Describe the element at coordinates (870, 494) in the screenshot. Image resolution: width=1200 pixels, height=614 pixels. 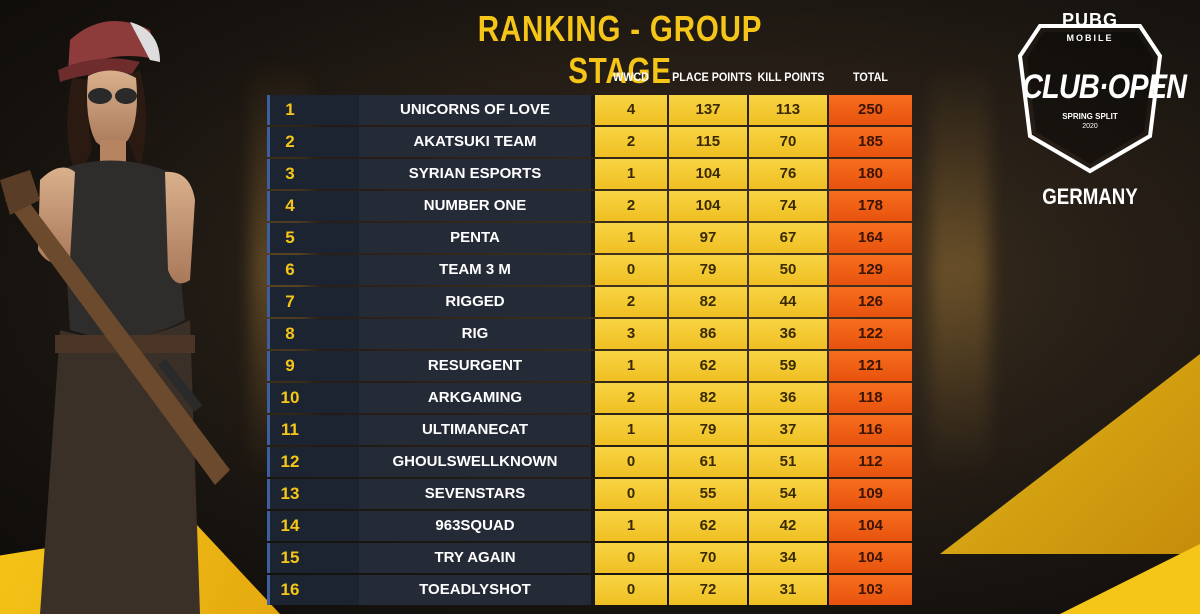
I see `total-cell: 109` at that location.